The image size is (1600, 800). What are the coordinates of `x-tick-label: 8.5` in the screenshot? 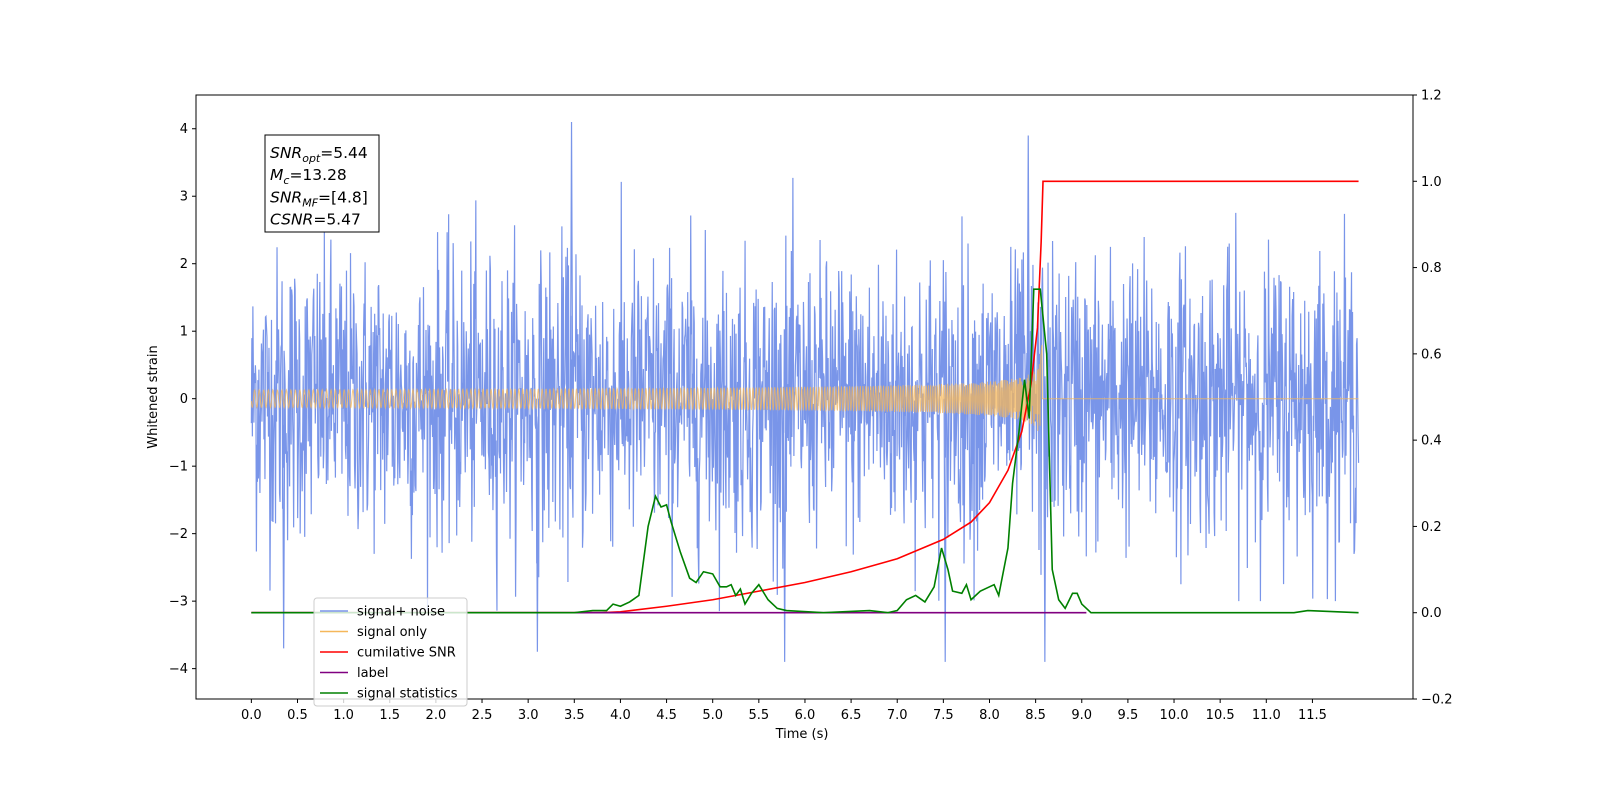 It's located at (1035, 715).